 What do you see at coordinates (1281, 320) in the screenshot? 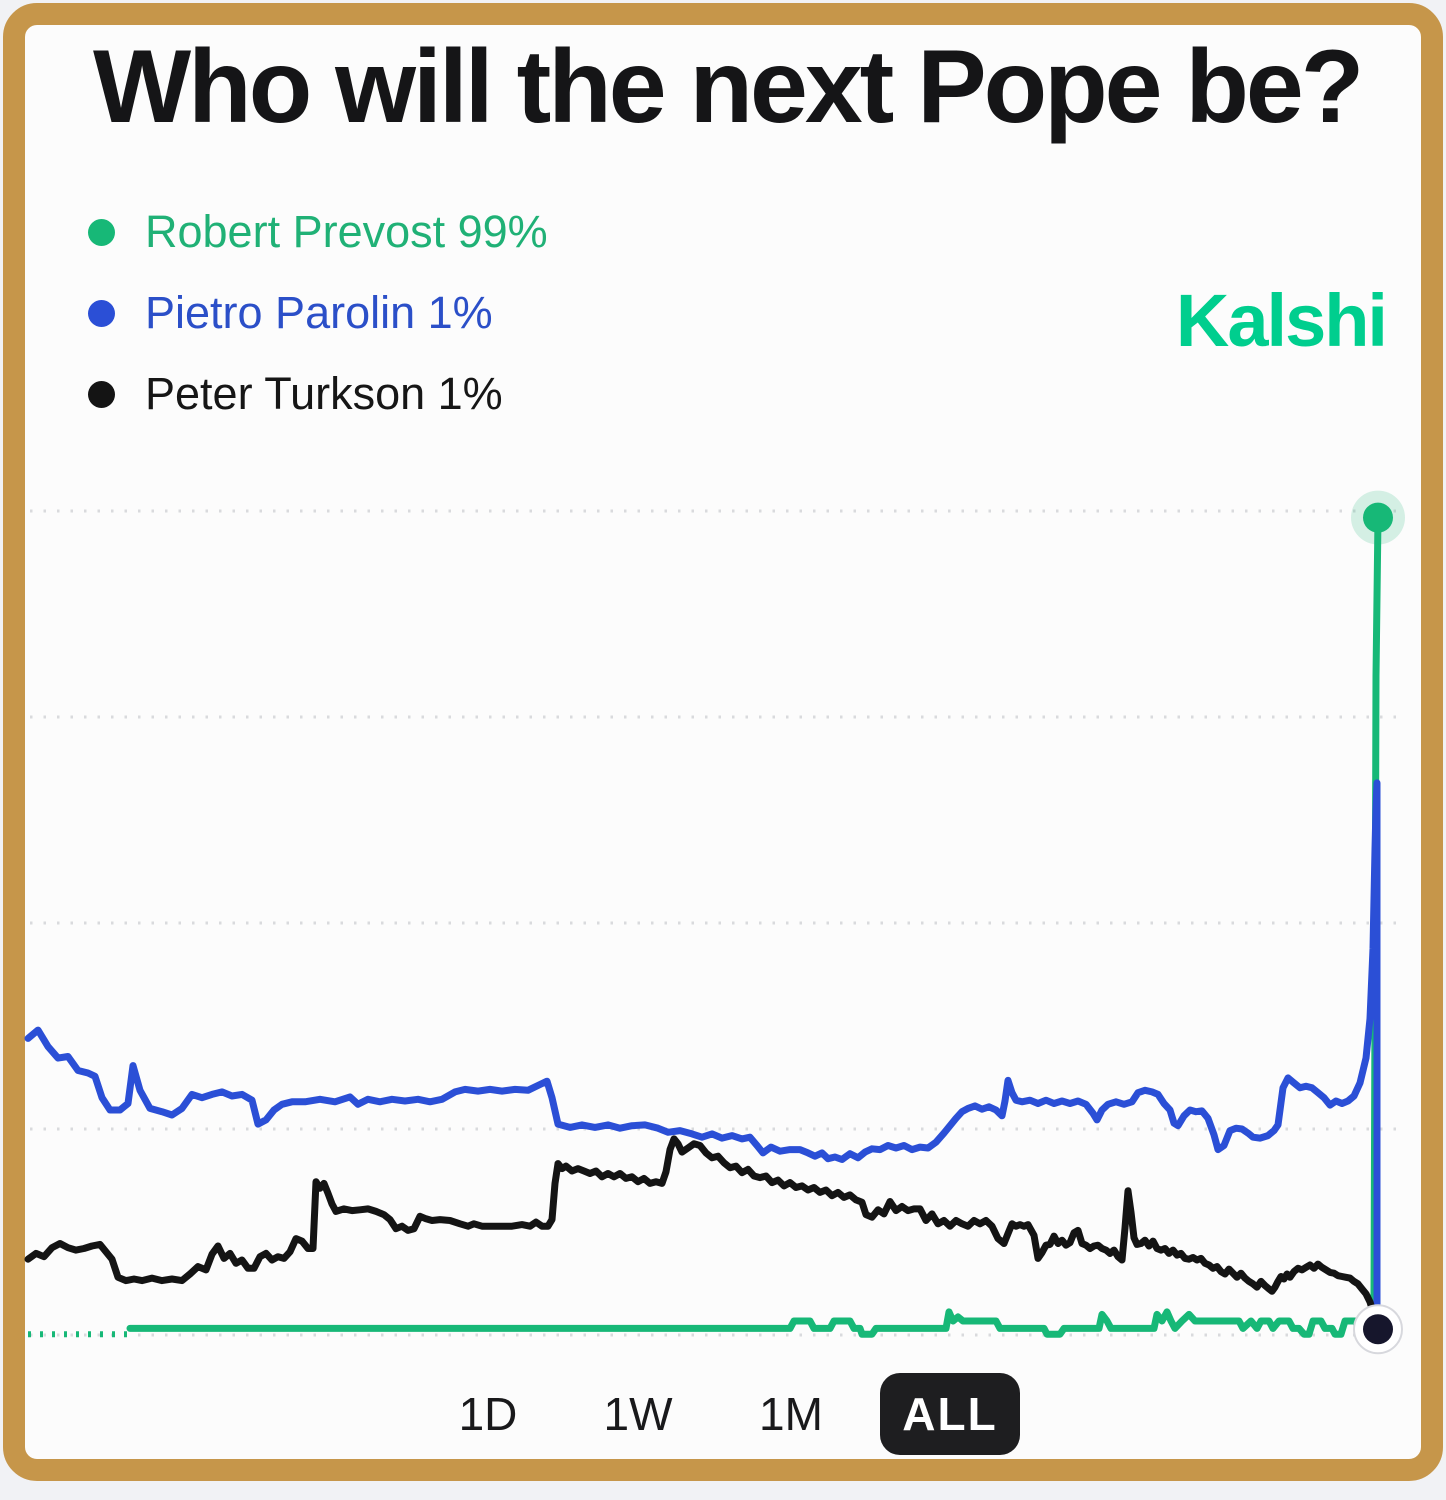
I see `kalshi-logo: Kalshi` at bounding box center [1281, 320].